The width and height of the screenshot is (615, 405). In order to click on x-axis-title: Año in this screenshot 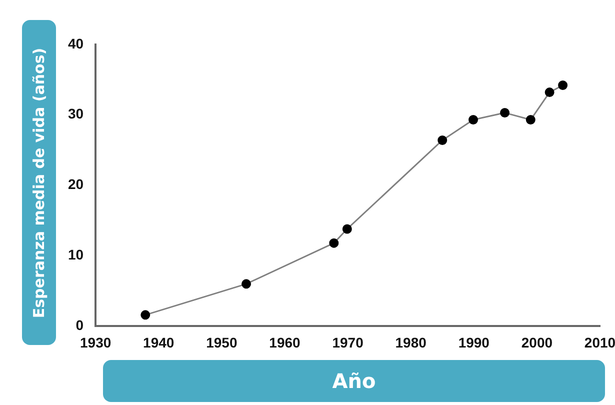, I will do `click(354, 381)`.